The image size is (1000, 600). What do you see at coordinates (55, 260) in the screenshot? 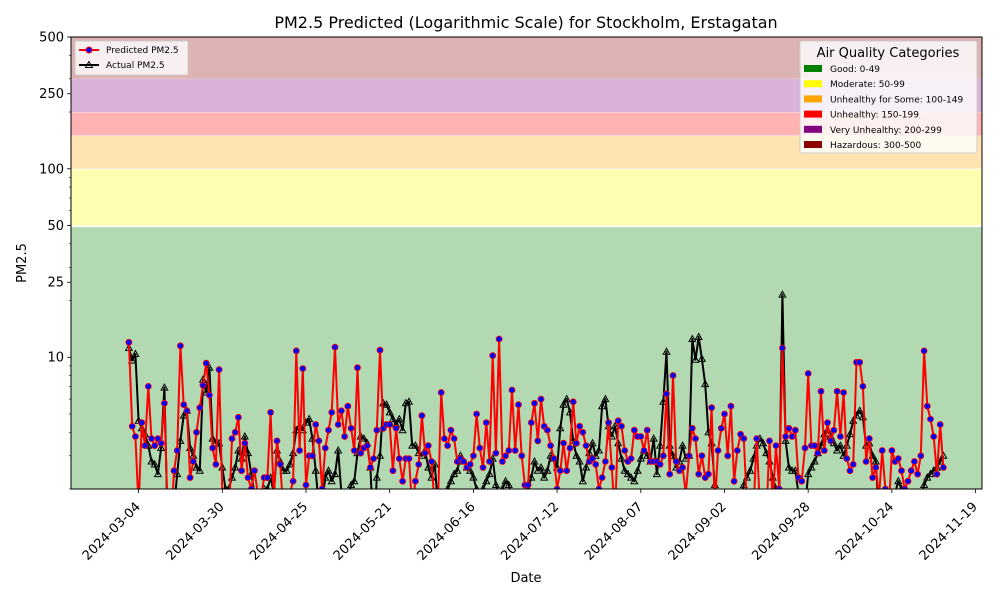
I see `y-axis: 10 25 50 100 250 500` at bounding box center [55, 260].